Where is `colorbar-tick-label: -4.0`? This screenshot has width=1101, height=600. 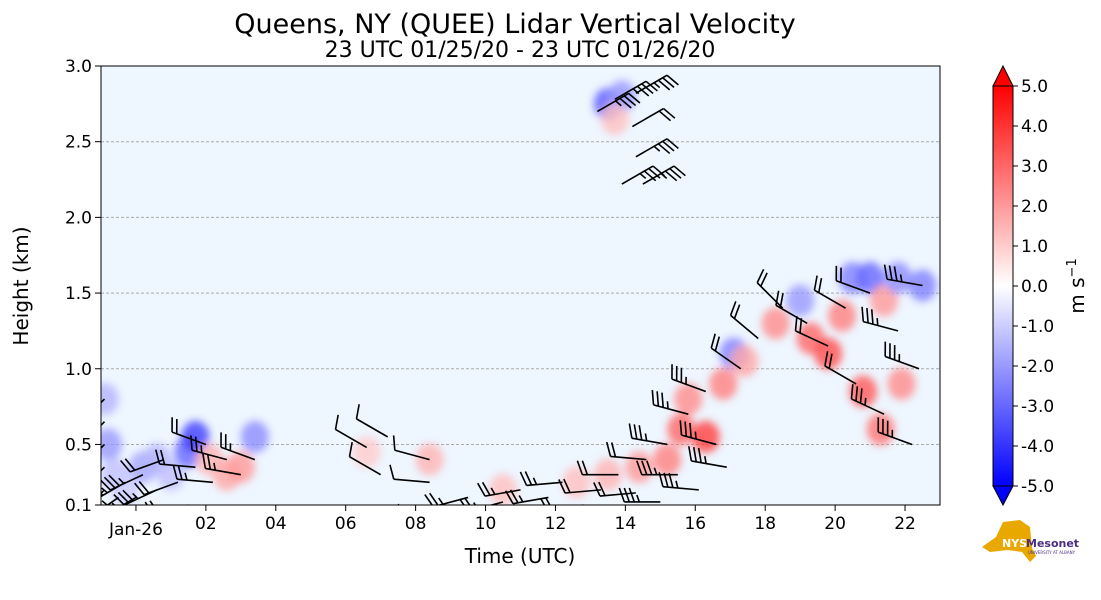 colorbar-tick-label: -4.0 is located at coordinates (1037, 447).